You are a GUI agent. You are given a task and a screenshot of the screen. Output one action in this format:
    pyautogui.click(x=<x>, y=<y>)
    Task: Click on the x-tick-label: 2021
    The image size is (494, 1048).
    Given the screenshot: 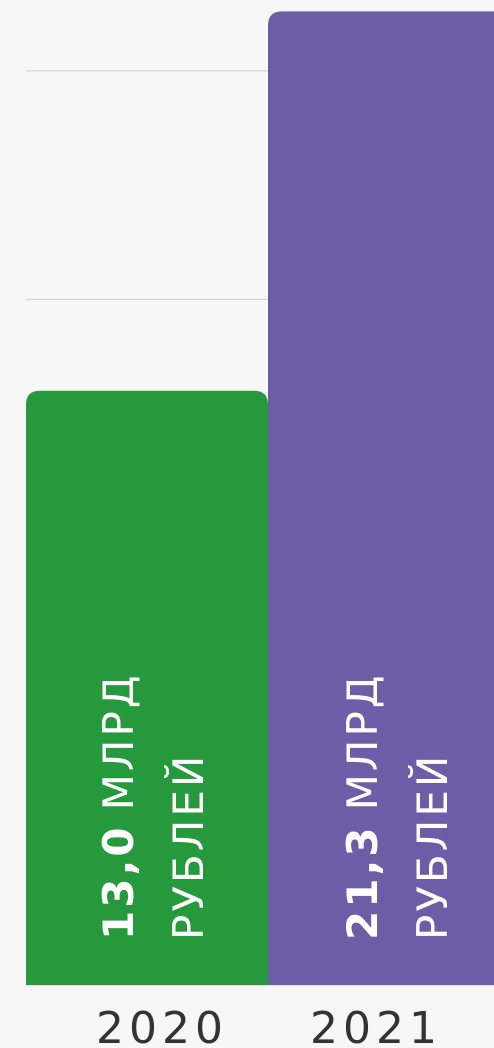 What is the action you would take?
    pyautogui.click(x=376, y=1025)
    